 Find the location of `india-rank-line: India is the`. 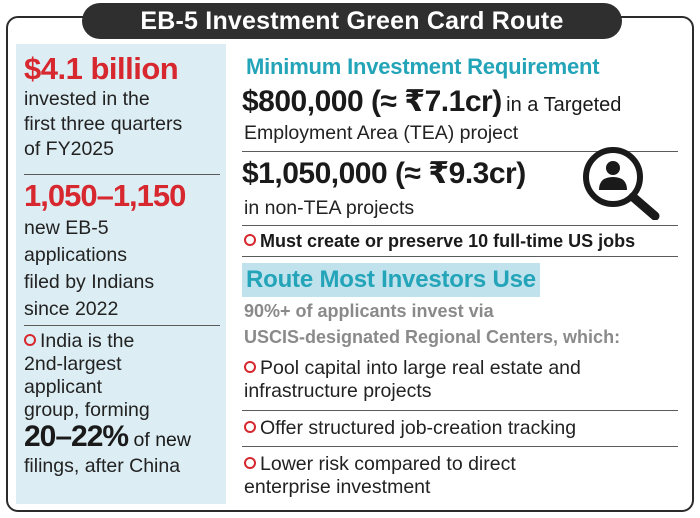

india-rank-line: India is the is located at coordinates (107, 341).